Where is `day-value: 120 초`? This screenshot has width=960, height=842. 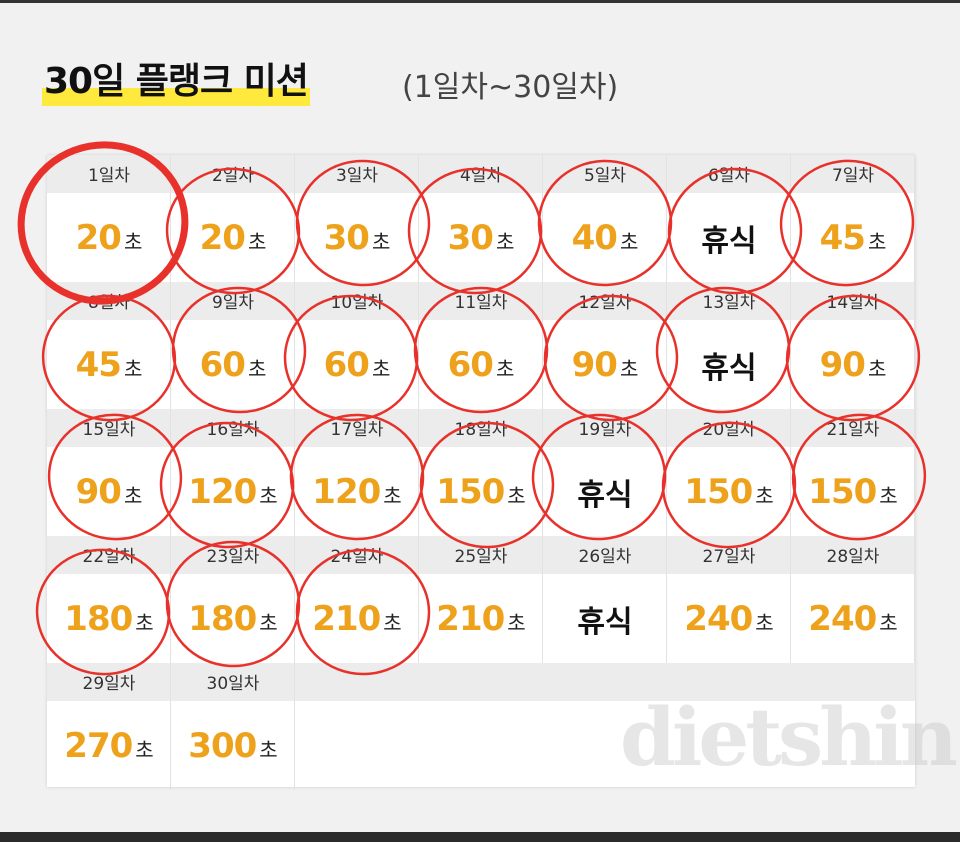 day-value: 120 초 is located at coordinates (233, 491).